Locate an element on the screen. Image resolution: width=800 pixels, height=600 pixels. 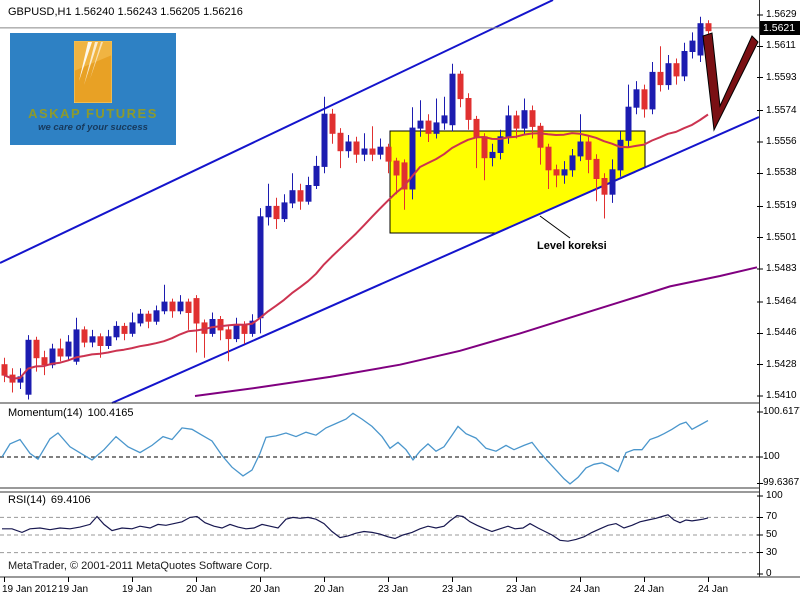
momentum-tick-label: 100 is located at coordinates (771, 456).